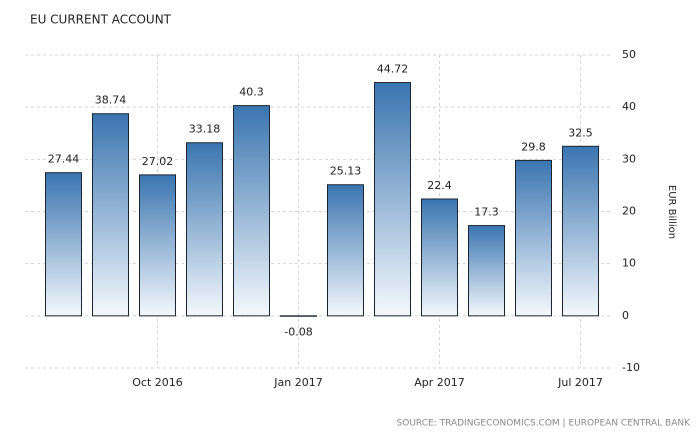 Image resolution: width=700 pixels, height=440 pixels. Describe the element at coordinates (205, 129) in the screenshot. I see `value-label: 33.18` at that location.